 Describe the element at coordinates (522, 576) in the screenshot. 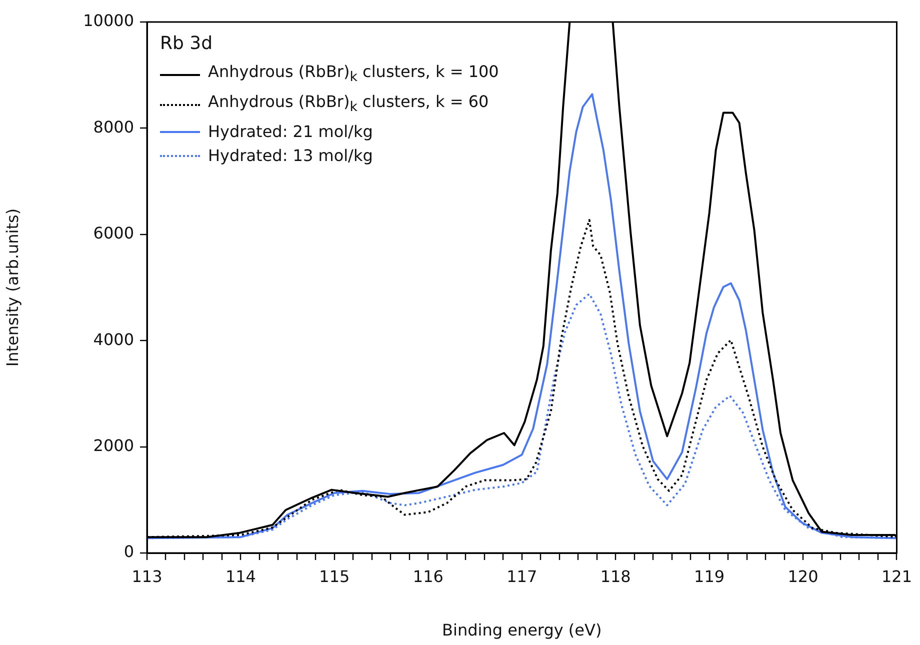

I see `x-tick-label: 117` at that location.